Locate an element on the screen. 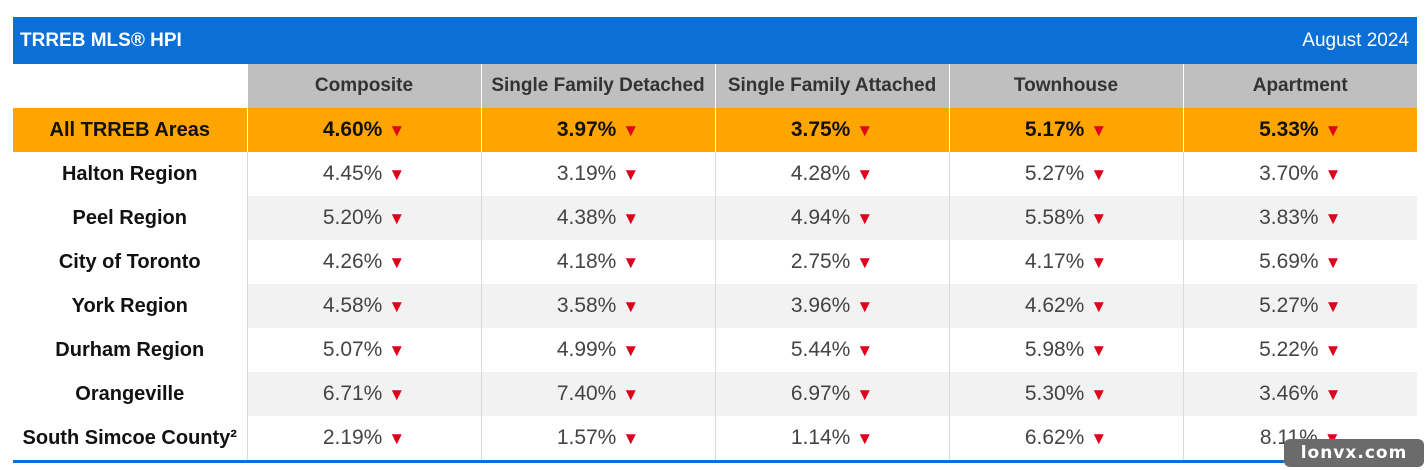 Image resolution: width=1427 pixels, height=470 pixels. hpi-change-cell: 3.83% ▼ is located at coordinates (1299, 218).